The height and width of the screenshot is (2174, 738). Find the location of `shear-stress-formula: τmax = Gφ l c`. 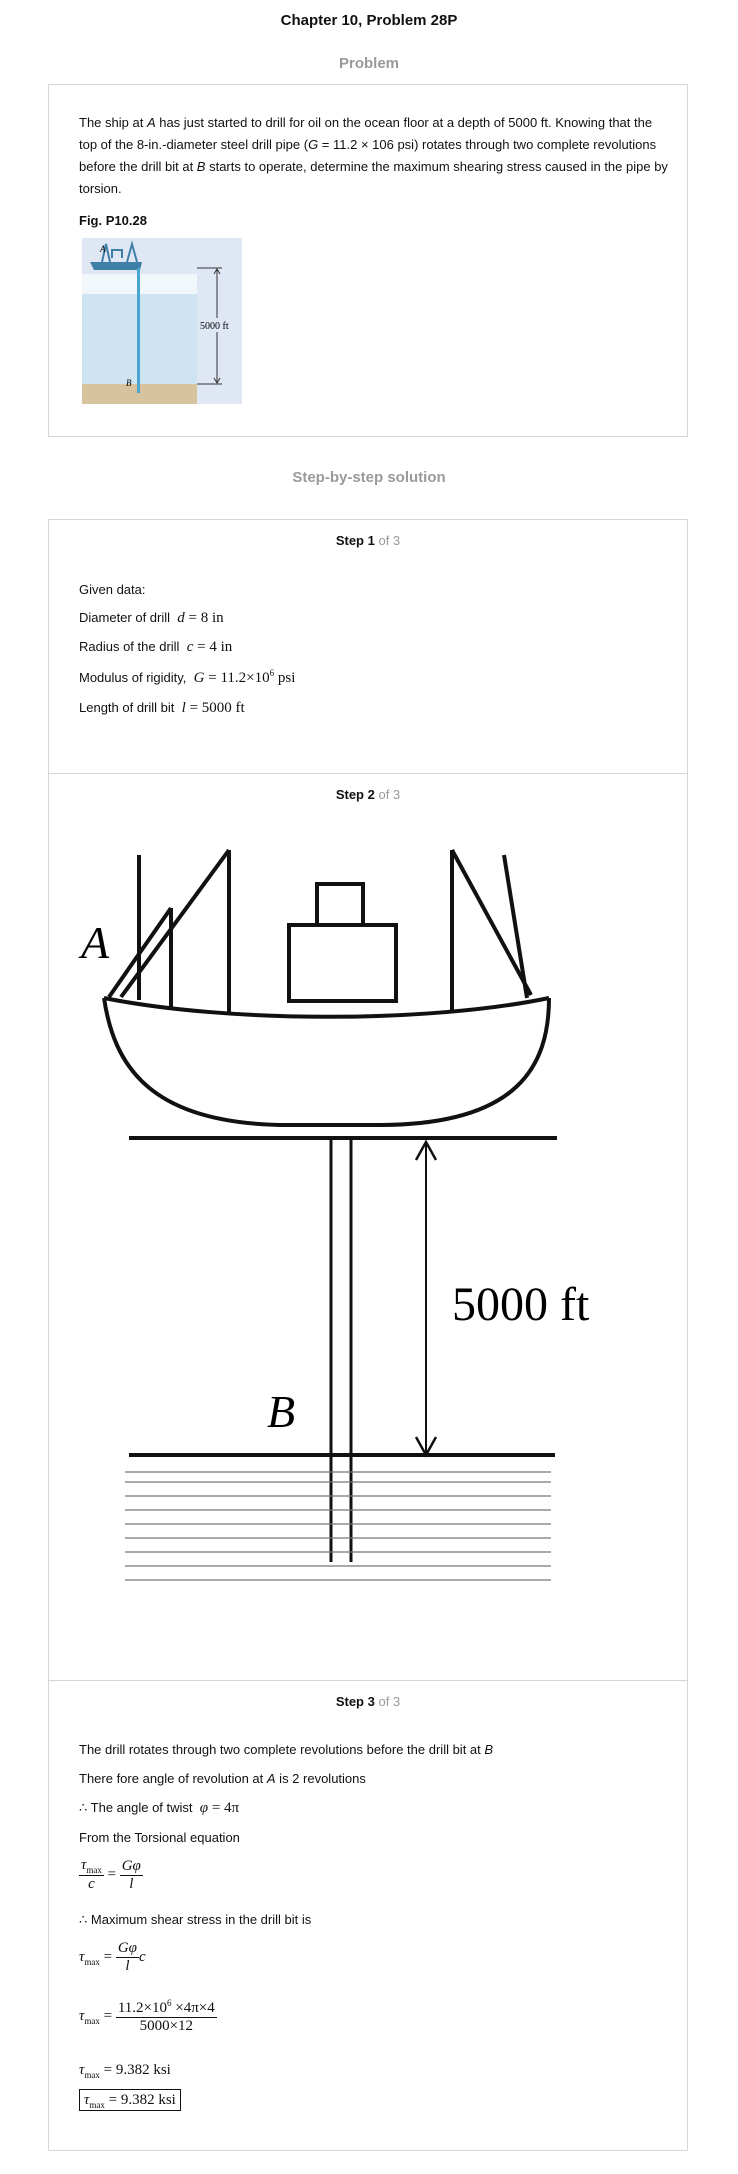

shear-stress-formula: τmax = Gφ l c is located at coordinates (112, 1957).